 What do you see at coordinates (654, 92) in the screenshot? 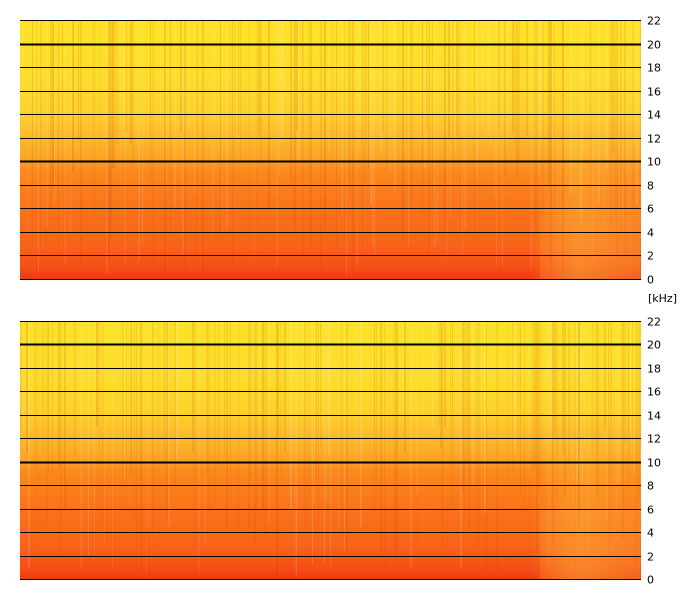
I see `y-tick-label: 16` at bounding box center [654, 92].